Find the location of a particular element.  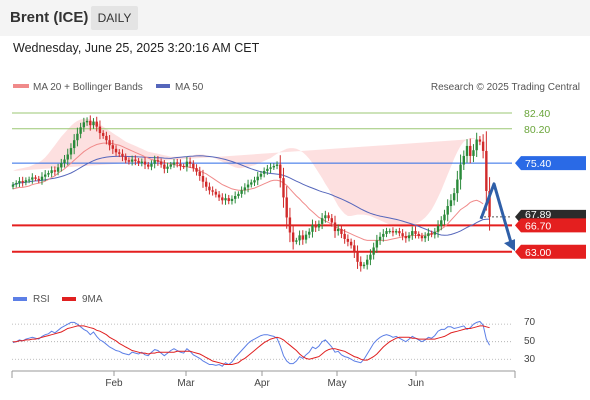

forecast-arrow-line is located at coordinates (496, 214).